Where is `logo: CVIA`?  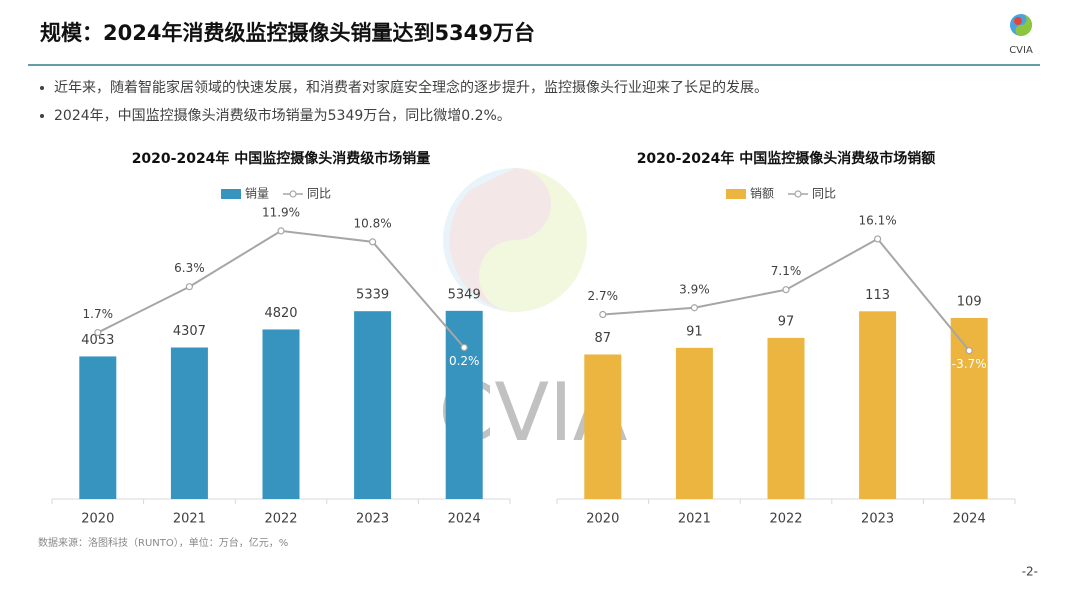 logo: CVIA is located at coordinates (1021, 35).